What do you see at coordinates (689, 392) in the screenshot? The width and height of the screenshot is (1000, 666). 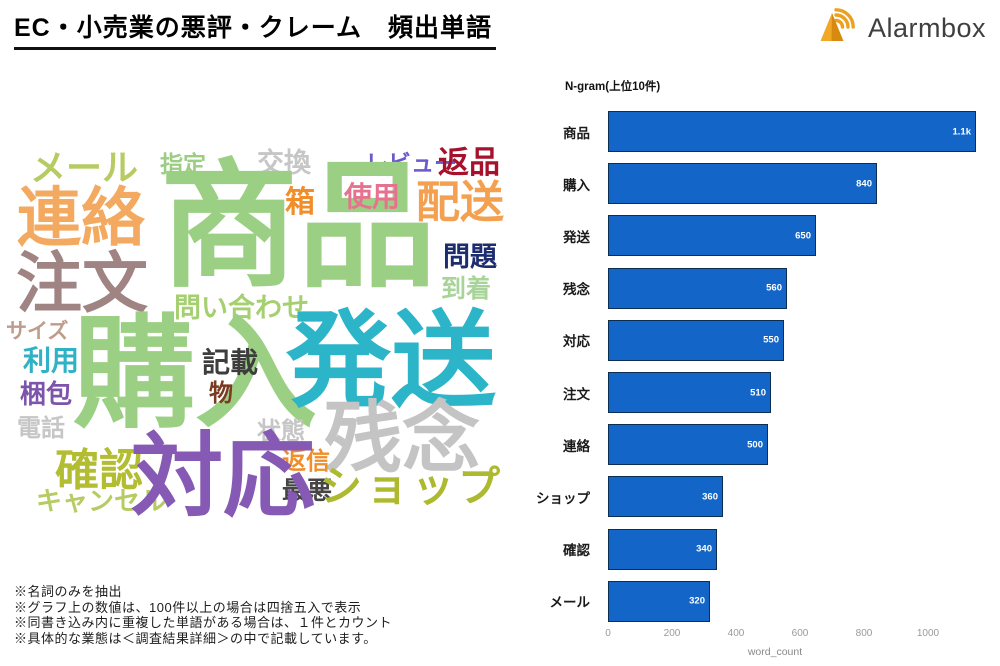 I see `bar: 510` at bounding box center [689, 392].